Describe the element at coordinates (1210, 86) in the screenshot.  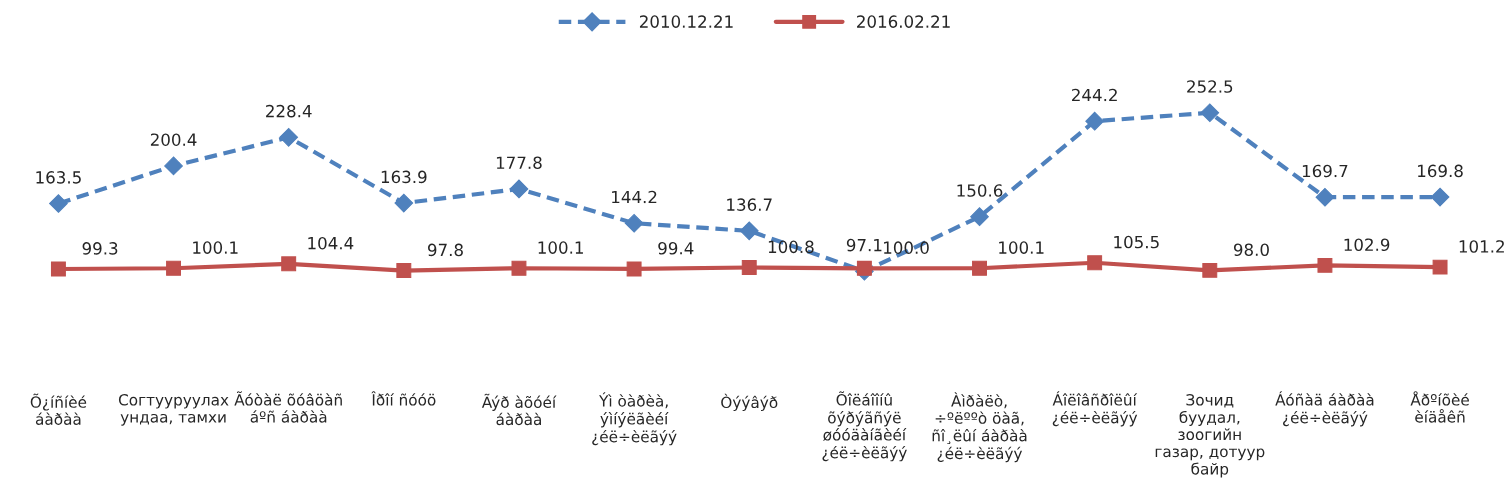
I see `data-label: 252.5` at that location.